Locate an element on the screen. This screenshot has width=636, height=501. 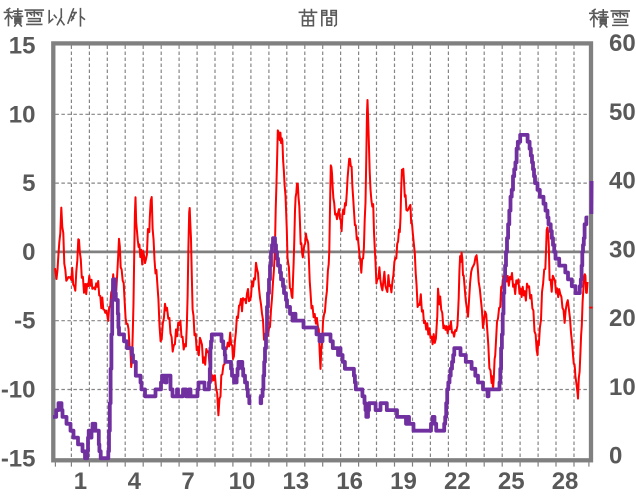
svg-text: 20 is located at coordinates (622, 318).